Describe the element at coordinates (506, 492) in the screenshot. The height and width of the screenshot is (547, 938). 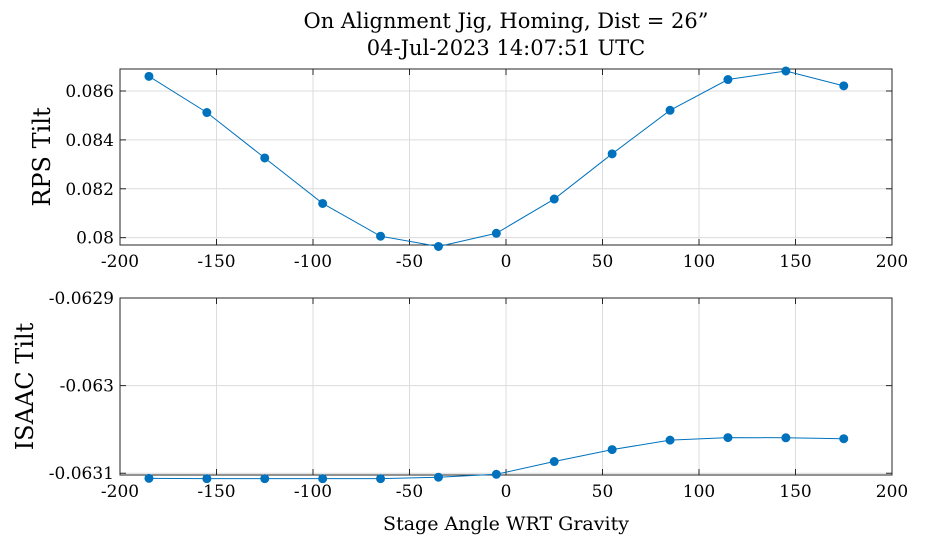
I see `chart-2-xtick-label-4: 0` at that location.